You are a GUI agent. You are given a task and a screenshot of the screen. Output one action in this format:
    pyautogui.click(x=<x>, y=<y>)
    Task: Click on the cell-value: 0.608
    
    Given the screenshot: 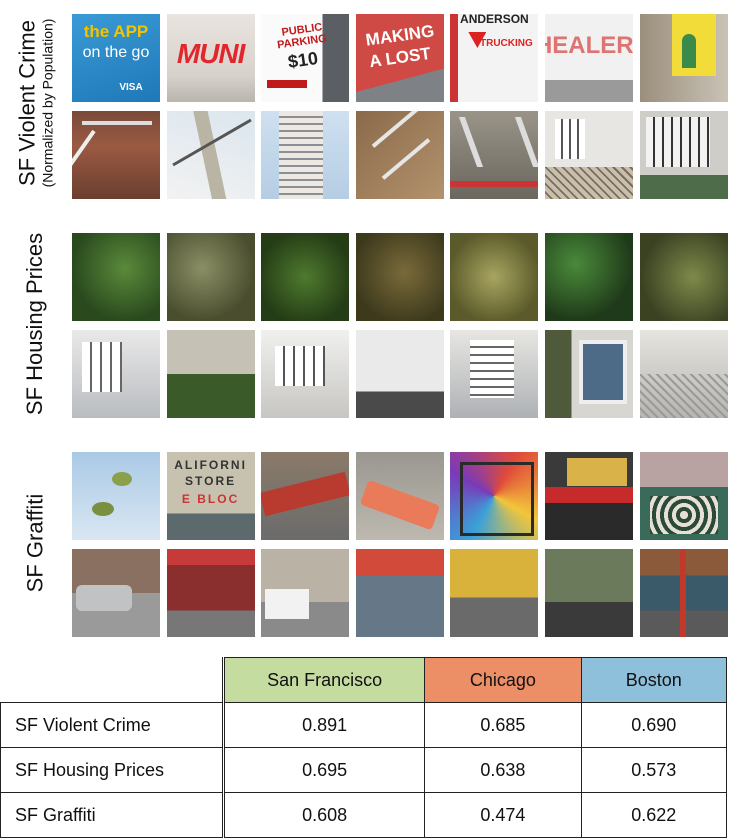 What is the action you would take?
    pyautogui.click(x=324, y=815)
    